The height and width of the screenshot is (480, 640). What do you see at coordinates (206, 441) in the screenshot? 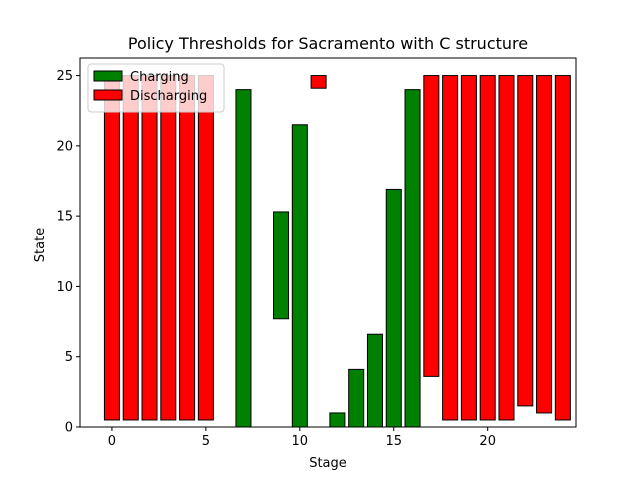
I see `x-tick-label-5: 5` at bounding box center [206, 441].